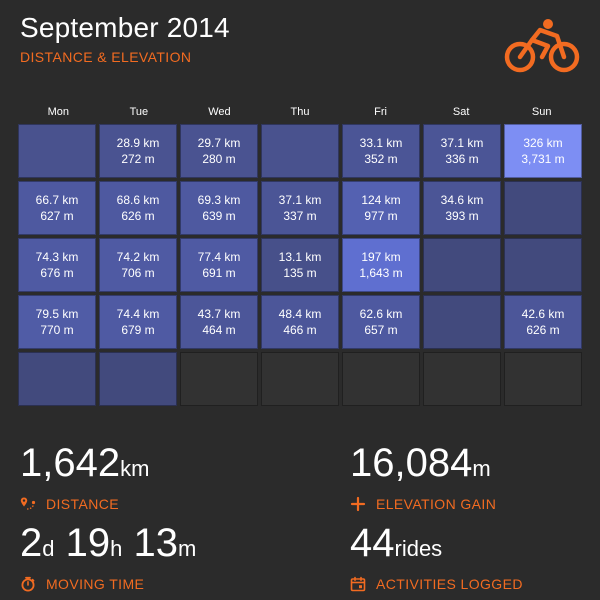 The image size is (600, 600). What do you see at coordinates (57, 257) in the screenshot?
I see `day-distance: 74.3 km` at bounding box center [57, 257].